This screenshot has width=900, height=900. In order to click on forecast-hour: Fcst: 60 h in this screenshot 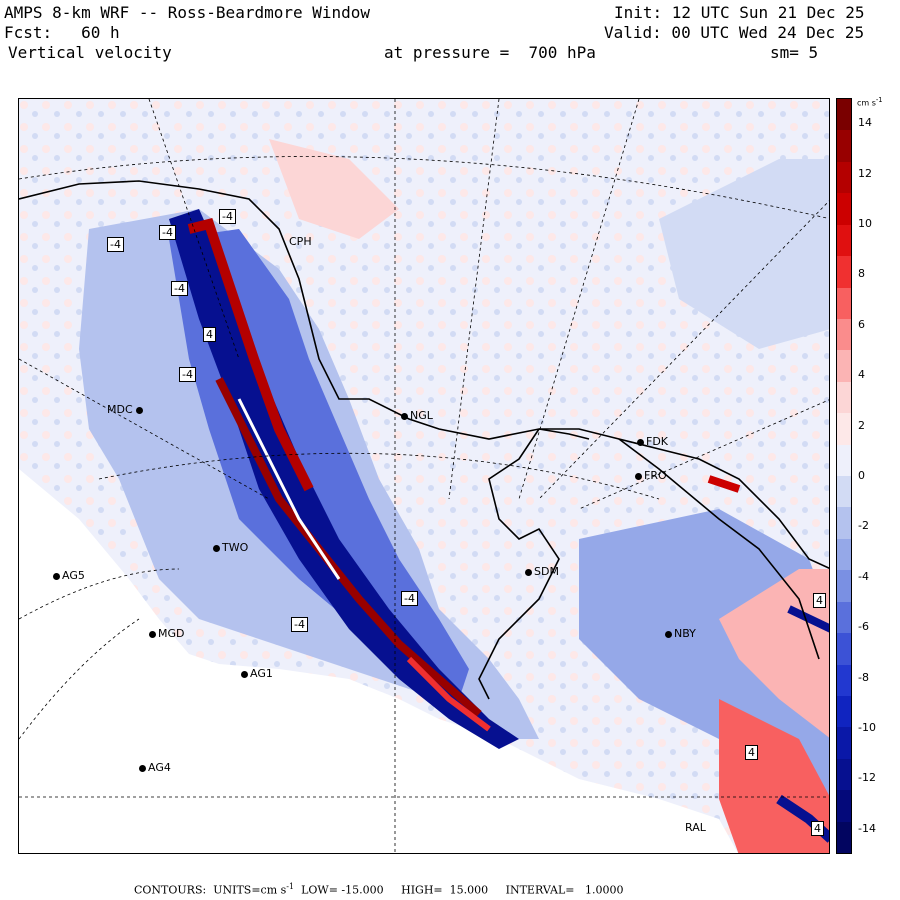, I will do `click(62, 32)`.